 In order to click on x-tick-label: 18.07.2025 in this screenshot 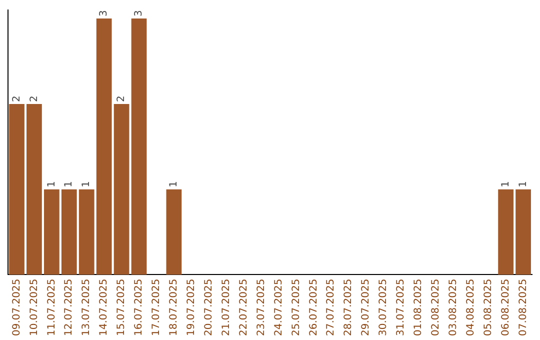, I will do `click(174, 307)`.